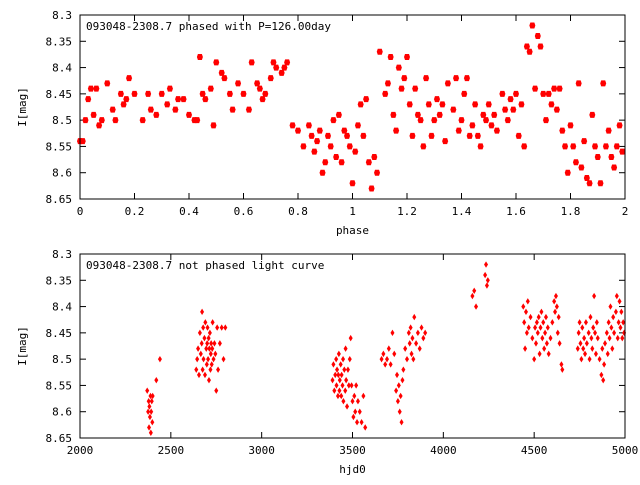 The width and height of the screenshot is (640, 485). What do you see at coordinates (62, 120) in the screenshot?
I see `y-tick-label: 8.5` at bounding box center [62, 120].